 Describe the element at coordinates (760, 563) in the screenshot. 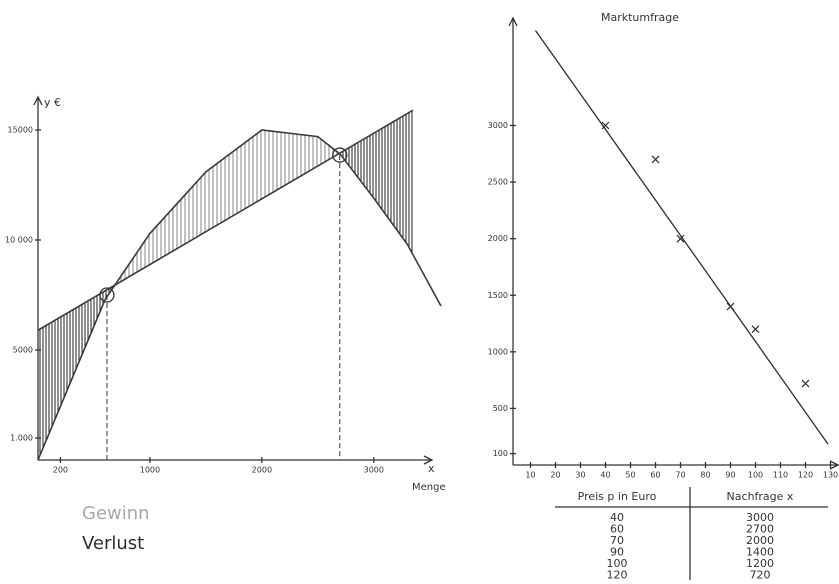

I see `table-cell: 1200` at that location.